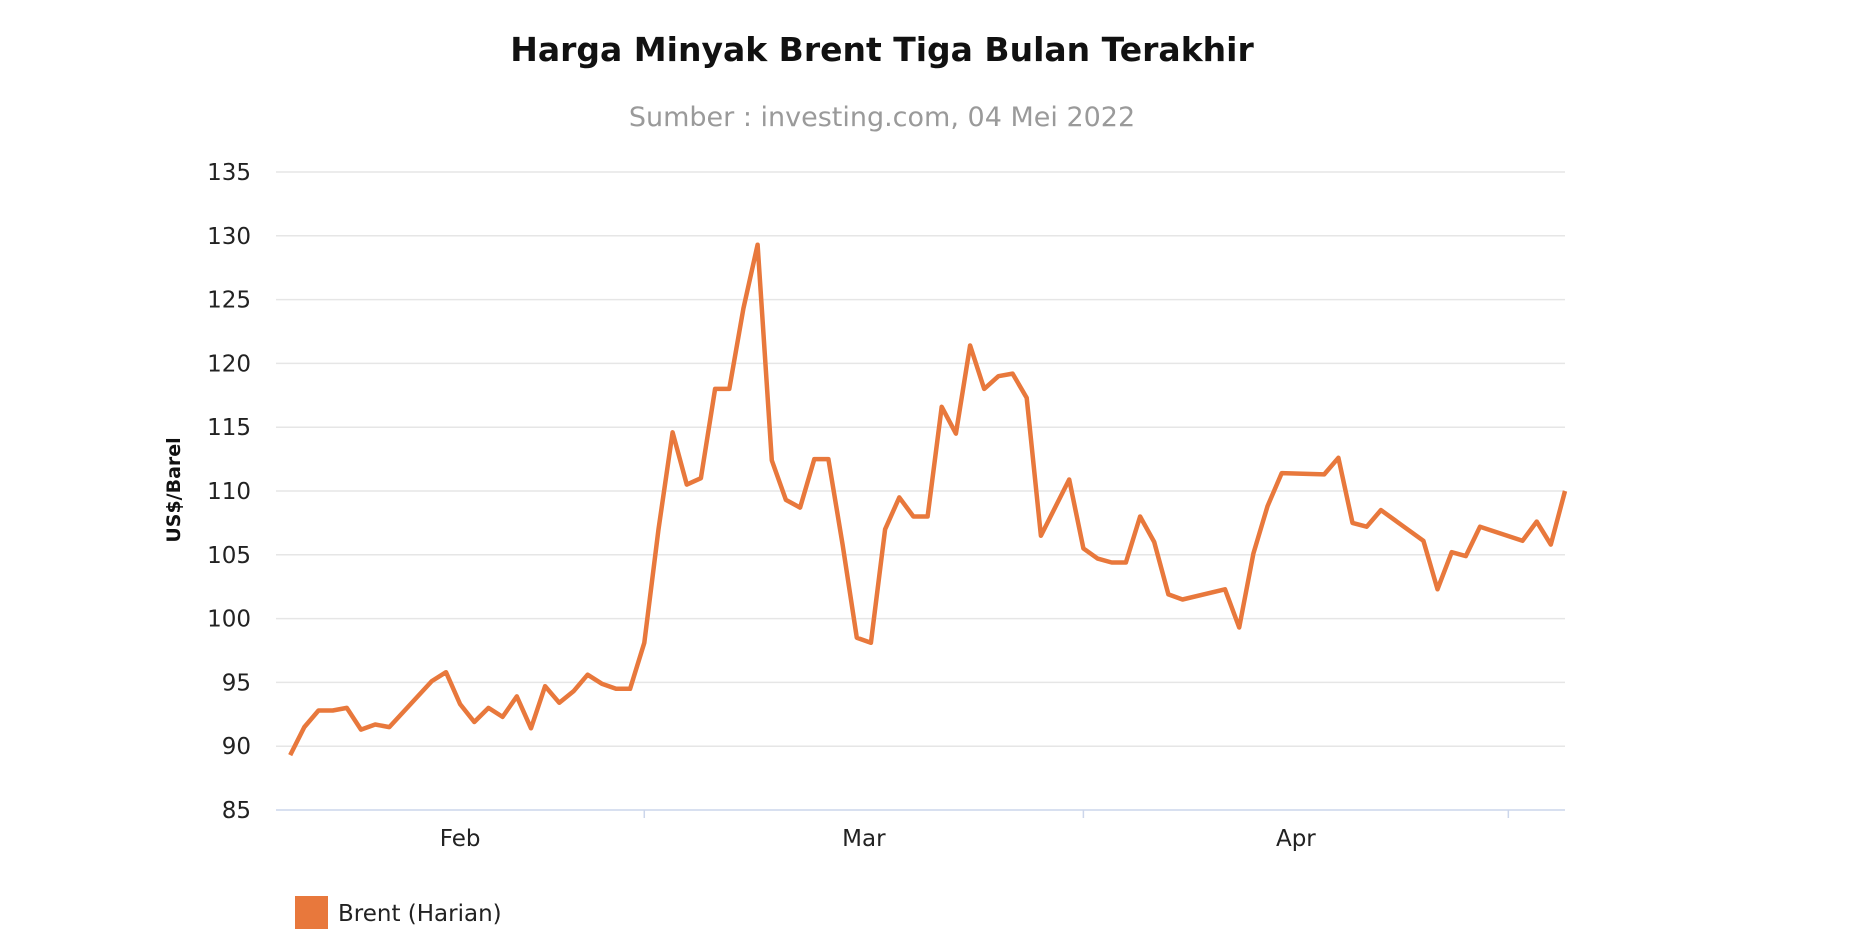 This screenshot has height=950, width=1856. I want to click on y-tick-label: 105, so click(229, 556).